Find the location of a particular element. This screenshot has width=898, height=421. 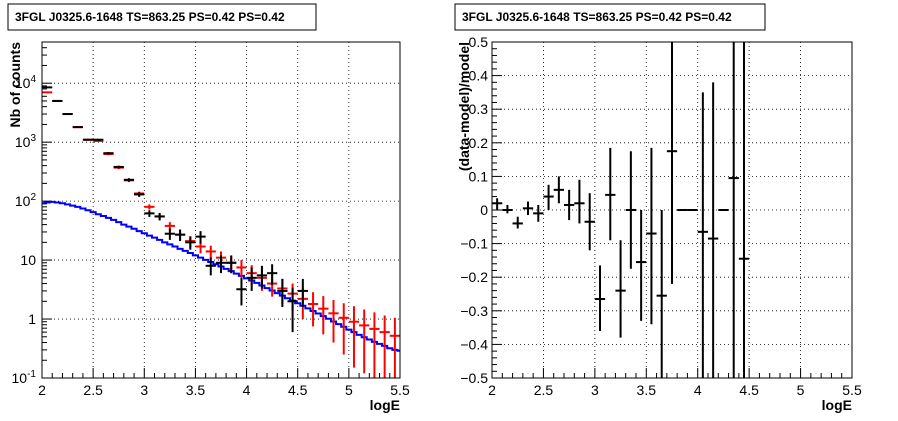

y-tick-label: −0.3 is located at coordinates (474, 311).